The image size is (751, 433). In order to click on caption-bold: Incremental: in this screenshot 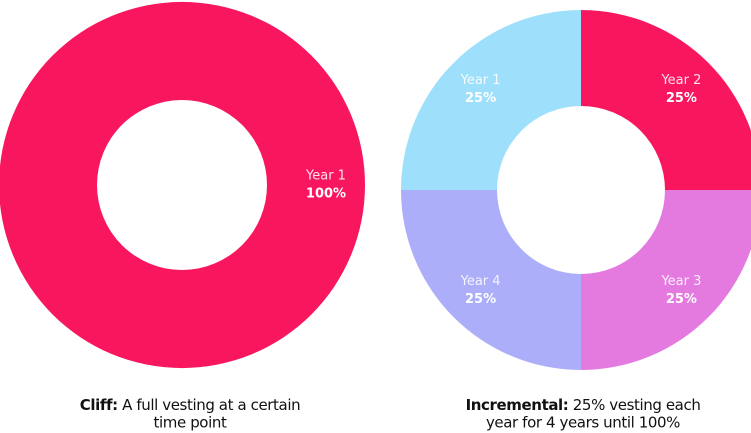, I will do `click(517, 405)`.